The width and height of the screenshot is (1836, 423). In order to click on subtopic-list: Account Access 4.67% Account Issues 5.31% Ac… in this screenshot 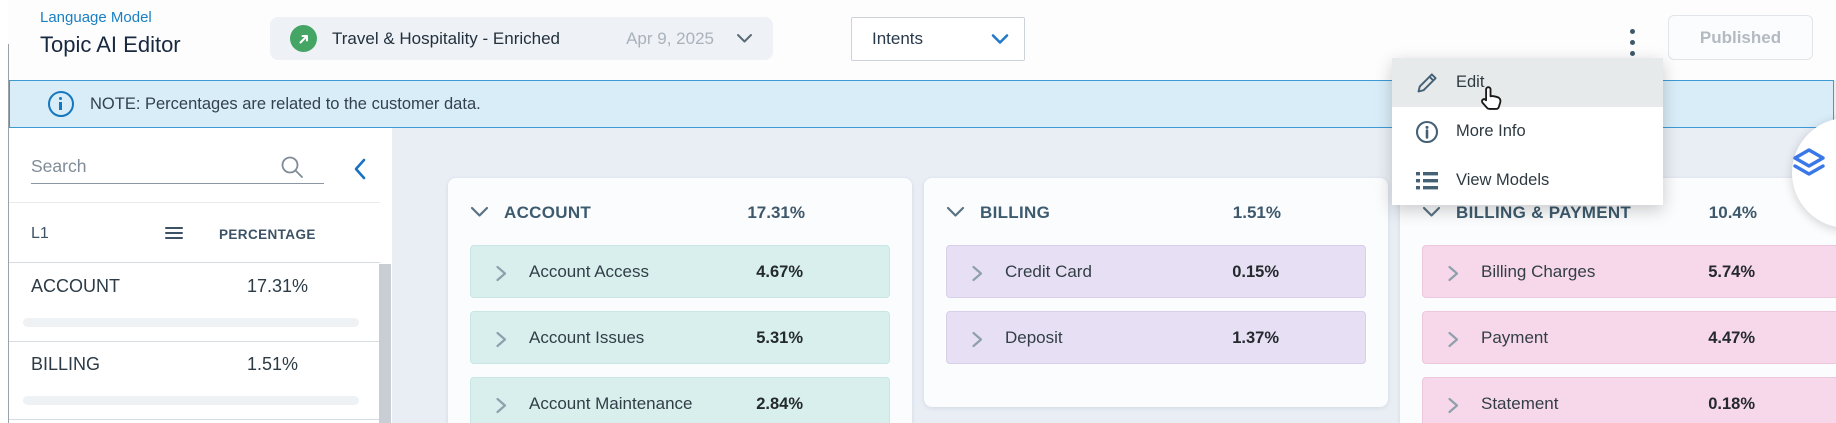, I will do `click(680, 334)`.